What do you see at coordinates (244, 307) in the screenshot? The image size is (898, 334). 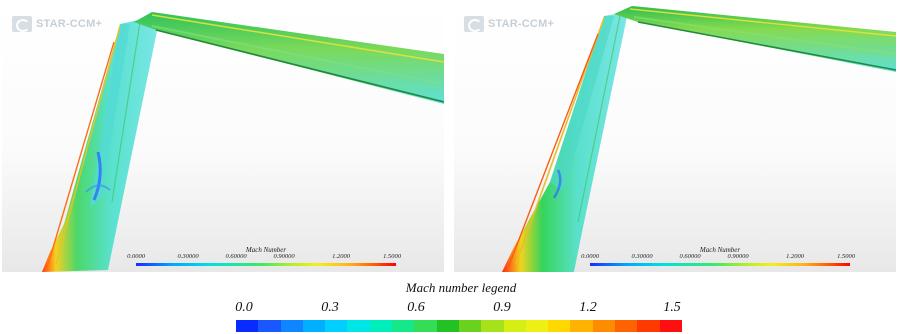 I see `legend-tick: 0.0` at bounding box center [244, 307].